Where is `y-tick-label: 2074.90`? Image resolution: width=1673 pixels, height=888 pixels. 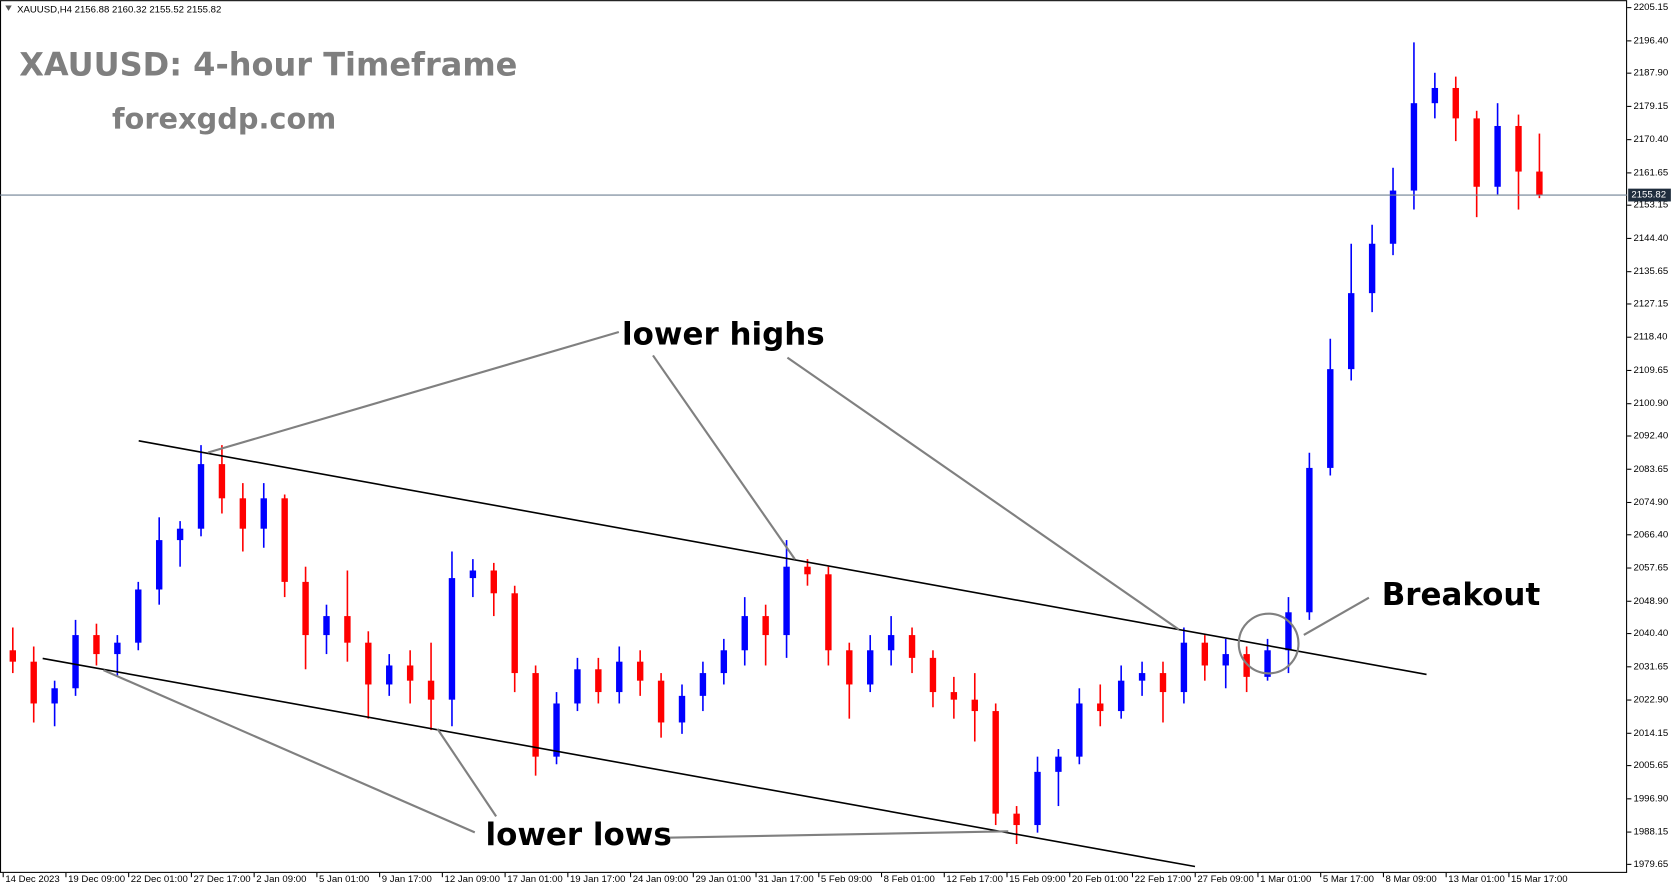 y-tick-label: 2074.90 is located at coordinates (1651, 502).